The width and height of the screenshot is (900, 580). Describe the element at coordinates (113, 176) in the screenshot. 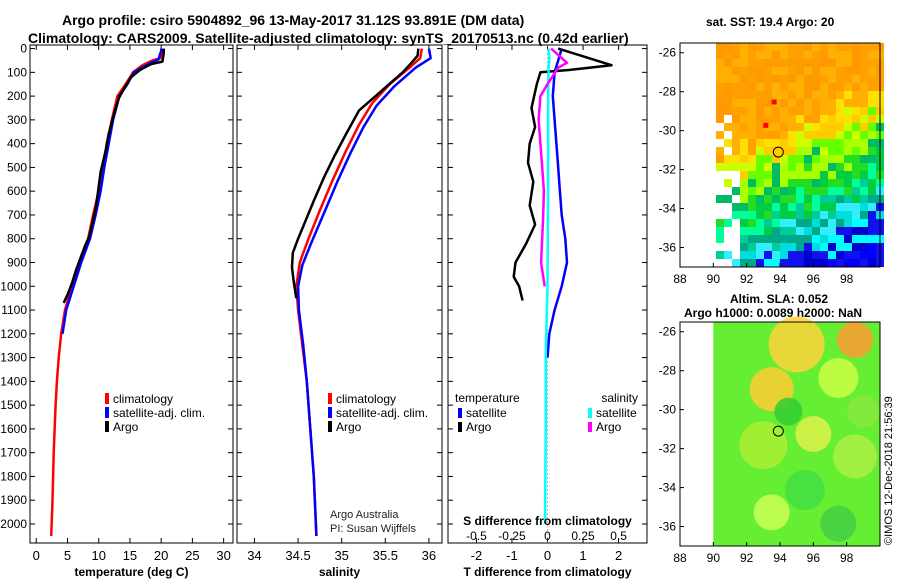

I see `series-argo` at that location.